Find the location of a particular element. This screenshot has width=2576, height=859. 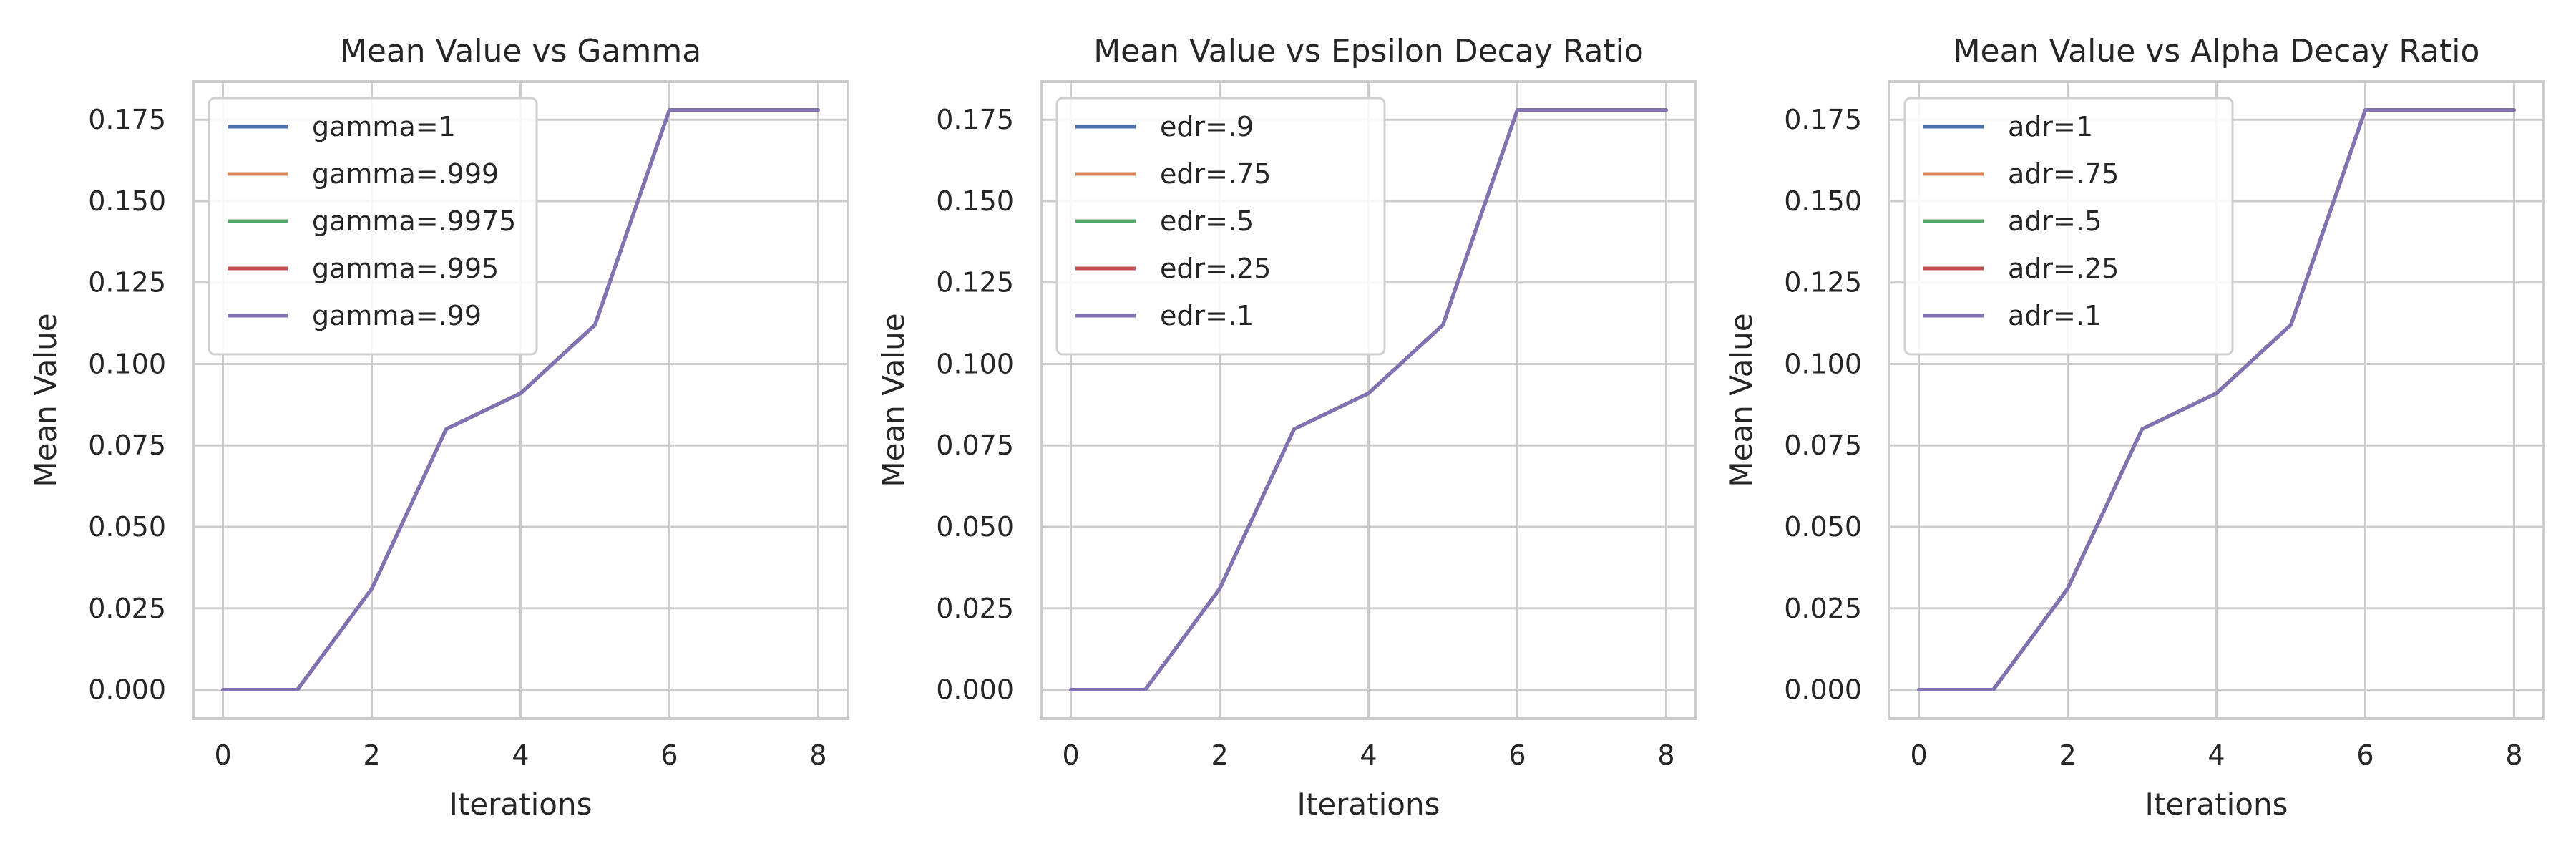

legend-label: edr=.25 is located at coordinates (1215, 268).